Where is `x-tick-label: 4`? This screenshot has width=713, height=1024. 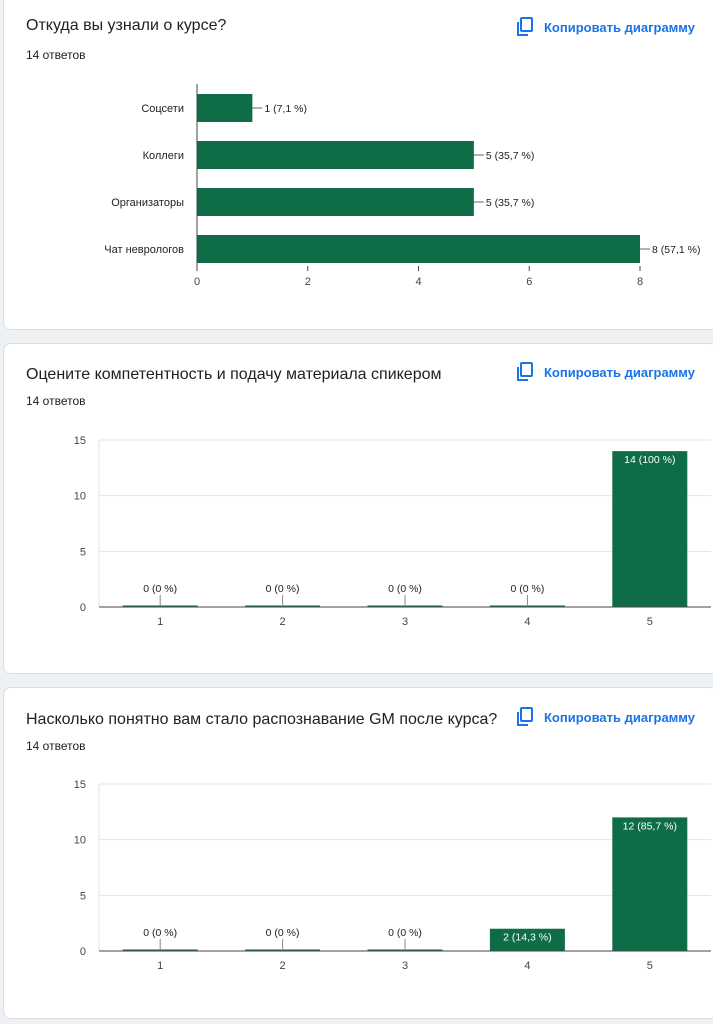 x-tick-label: 4 is located at coordinates (418, 282).